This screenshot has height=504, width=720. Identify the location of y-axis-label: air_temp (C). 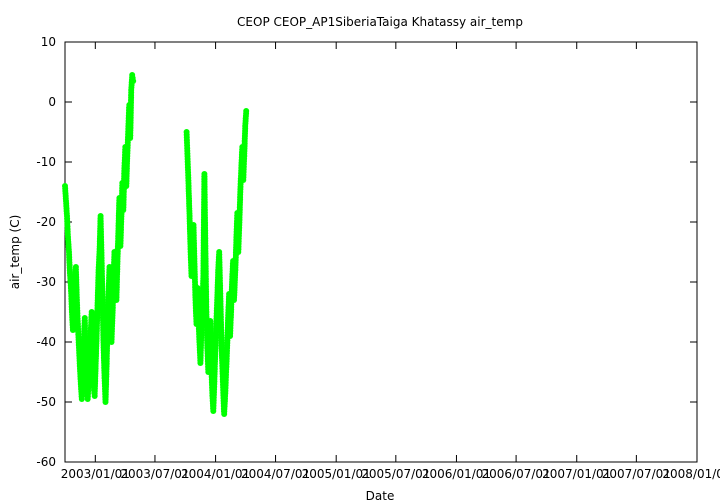
(15, 252).